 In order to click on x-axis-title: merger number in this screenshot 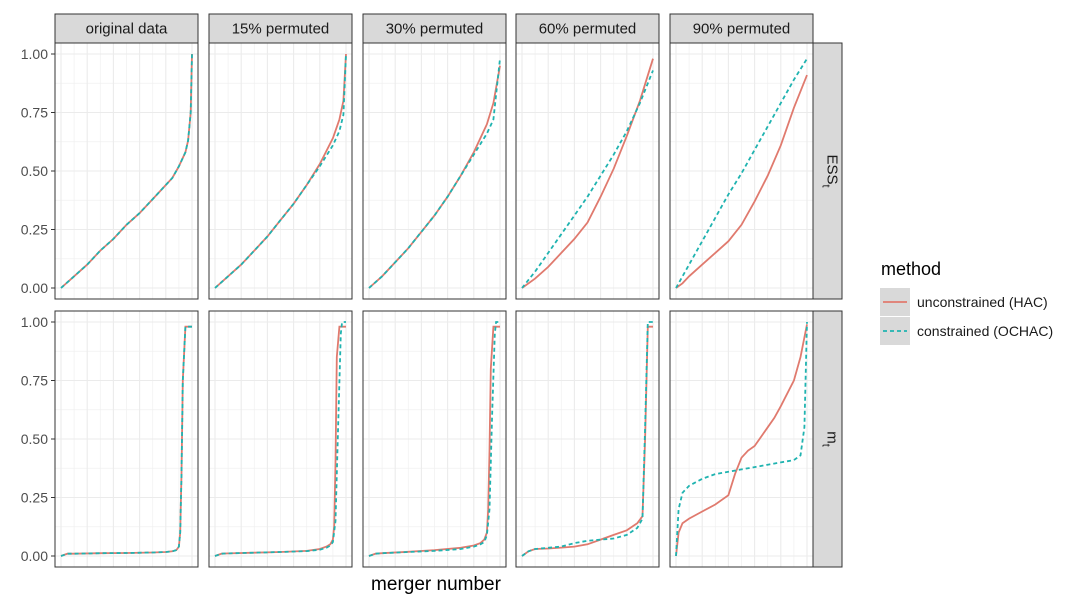, I will do `click(436, 584)`.